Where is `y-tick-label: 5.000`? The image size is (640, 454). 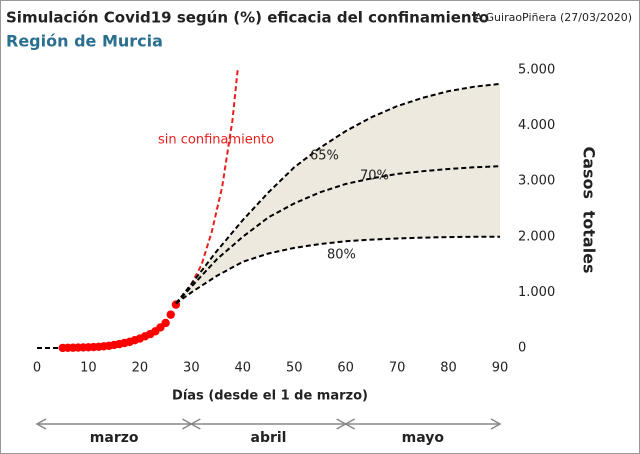
y-tick-label: 5.000 is located at coordinates (536, 70).